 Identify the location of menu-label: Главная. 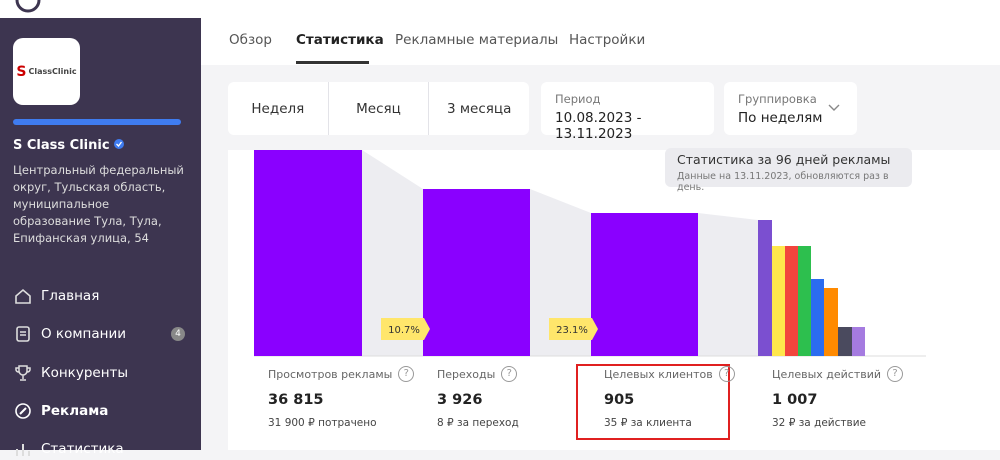
(70, 296).